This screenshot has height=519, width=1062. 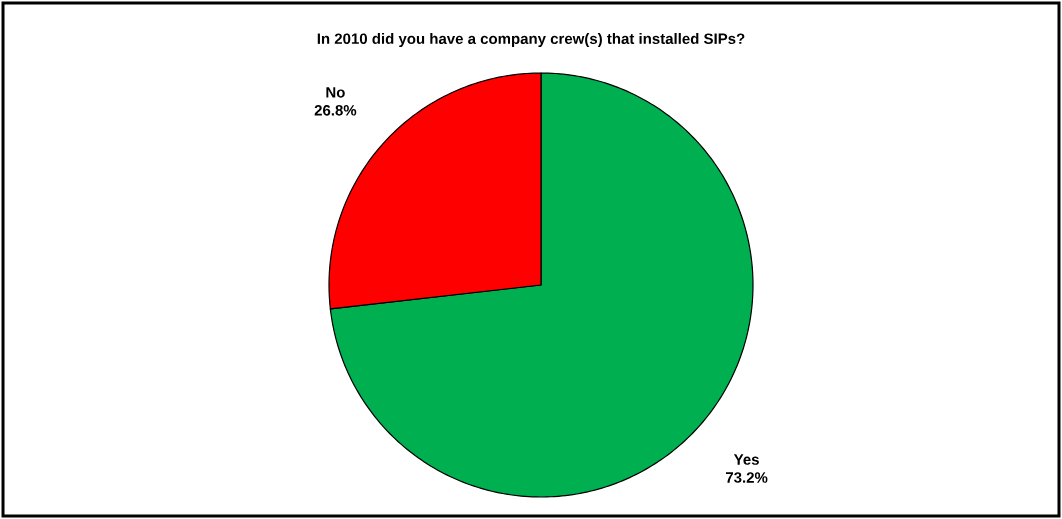 I want to click on slice-label: No, so click(x=335, y=92).